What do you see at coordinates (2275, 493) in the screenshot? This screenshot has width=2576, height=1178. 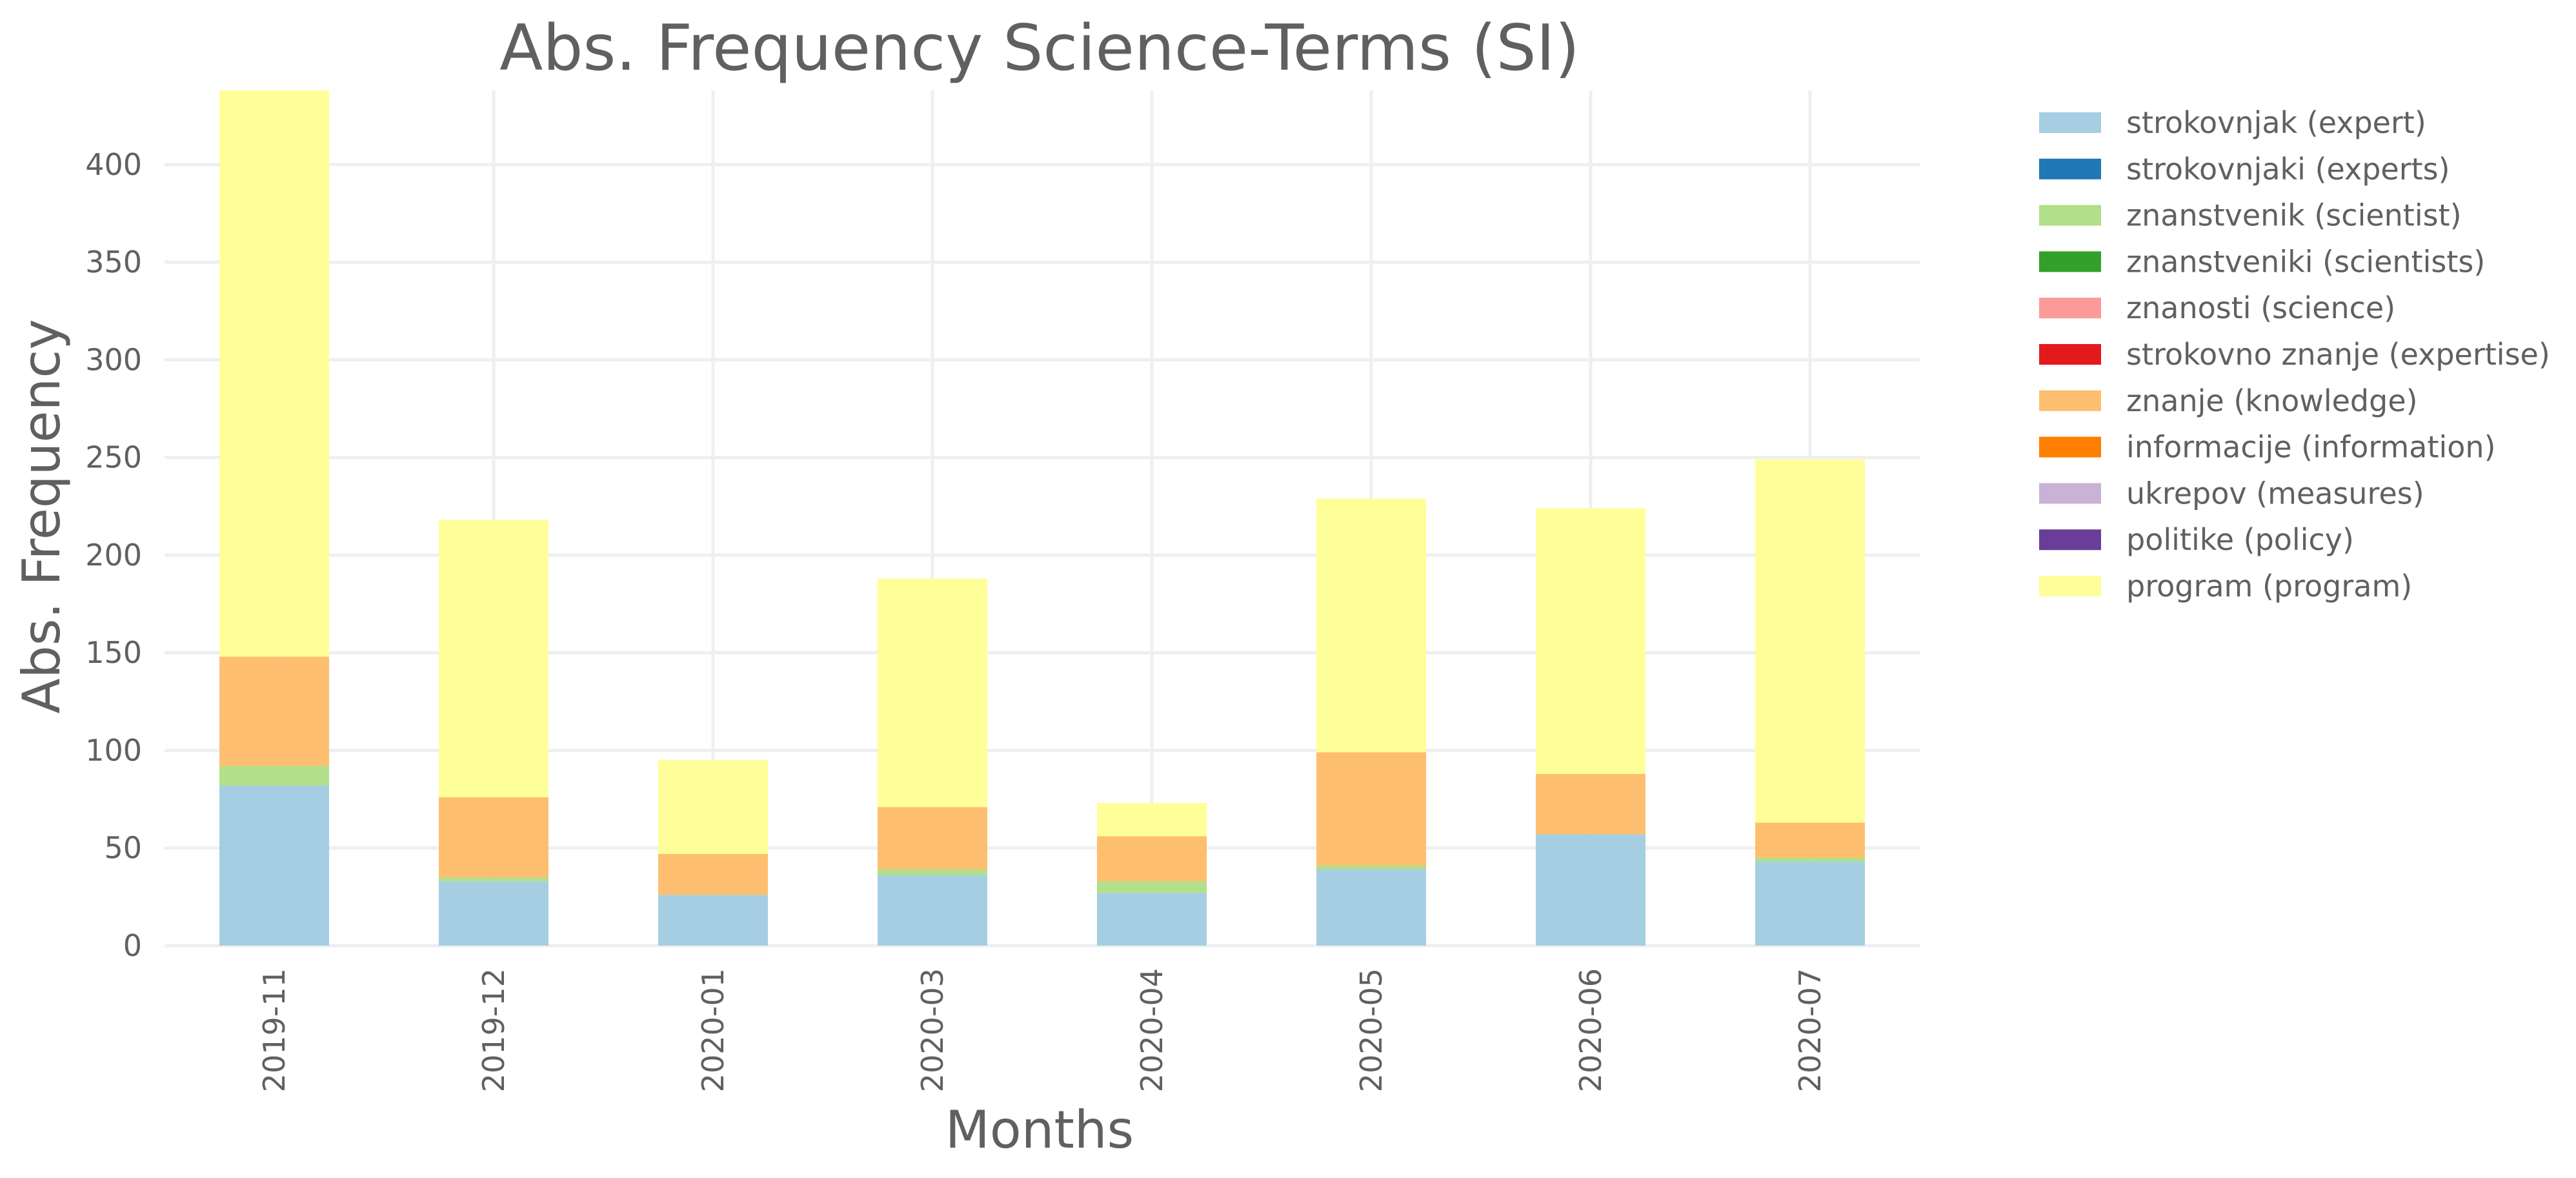 I see `legend-label: ukrepov (measures)` at bounding box center [2275, 493].